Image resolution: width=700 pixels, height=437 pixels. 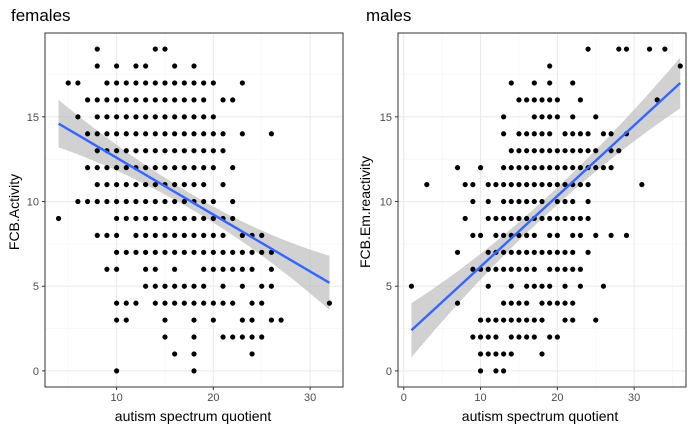 I want to click on x-tick-label-males: 30, so click(x=634, y=398).